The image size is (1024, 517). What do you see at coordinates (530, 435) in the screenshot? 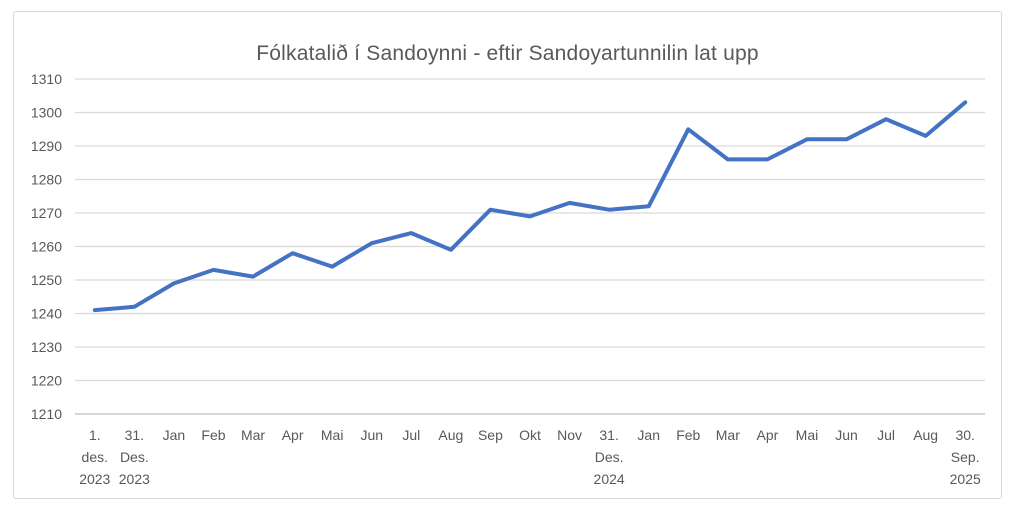
I see `x-tick-label: Okt` at bounding box center [530, 435].